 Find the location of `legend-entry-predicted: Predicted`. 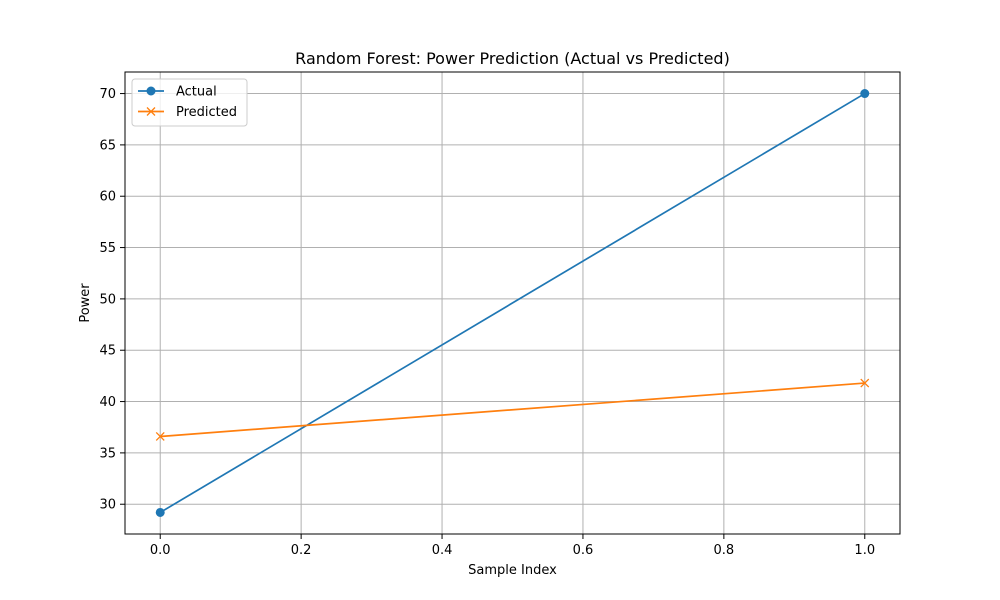

legend-entry-predicted: Predicted is located at coordinates (187, 112).